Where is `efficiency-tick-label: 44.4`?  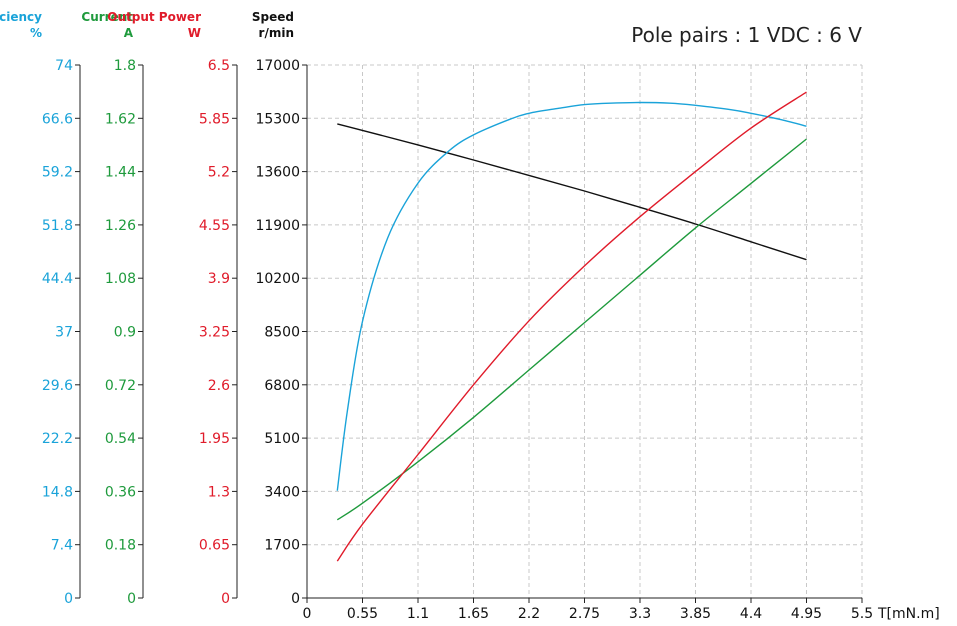
efficiency-tick-label: 44.4 is located at coordinates (57, 279).